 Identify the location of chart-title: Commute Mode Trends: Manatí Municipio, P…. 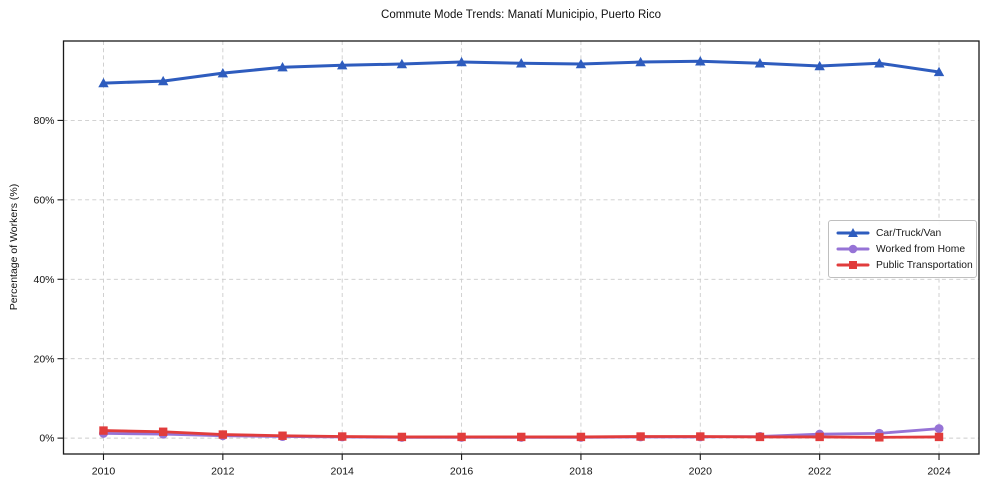
(521, 15).